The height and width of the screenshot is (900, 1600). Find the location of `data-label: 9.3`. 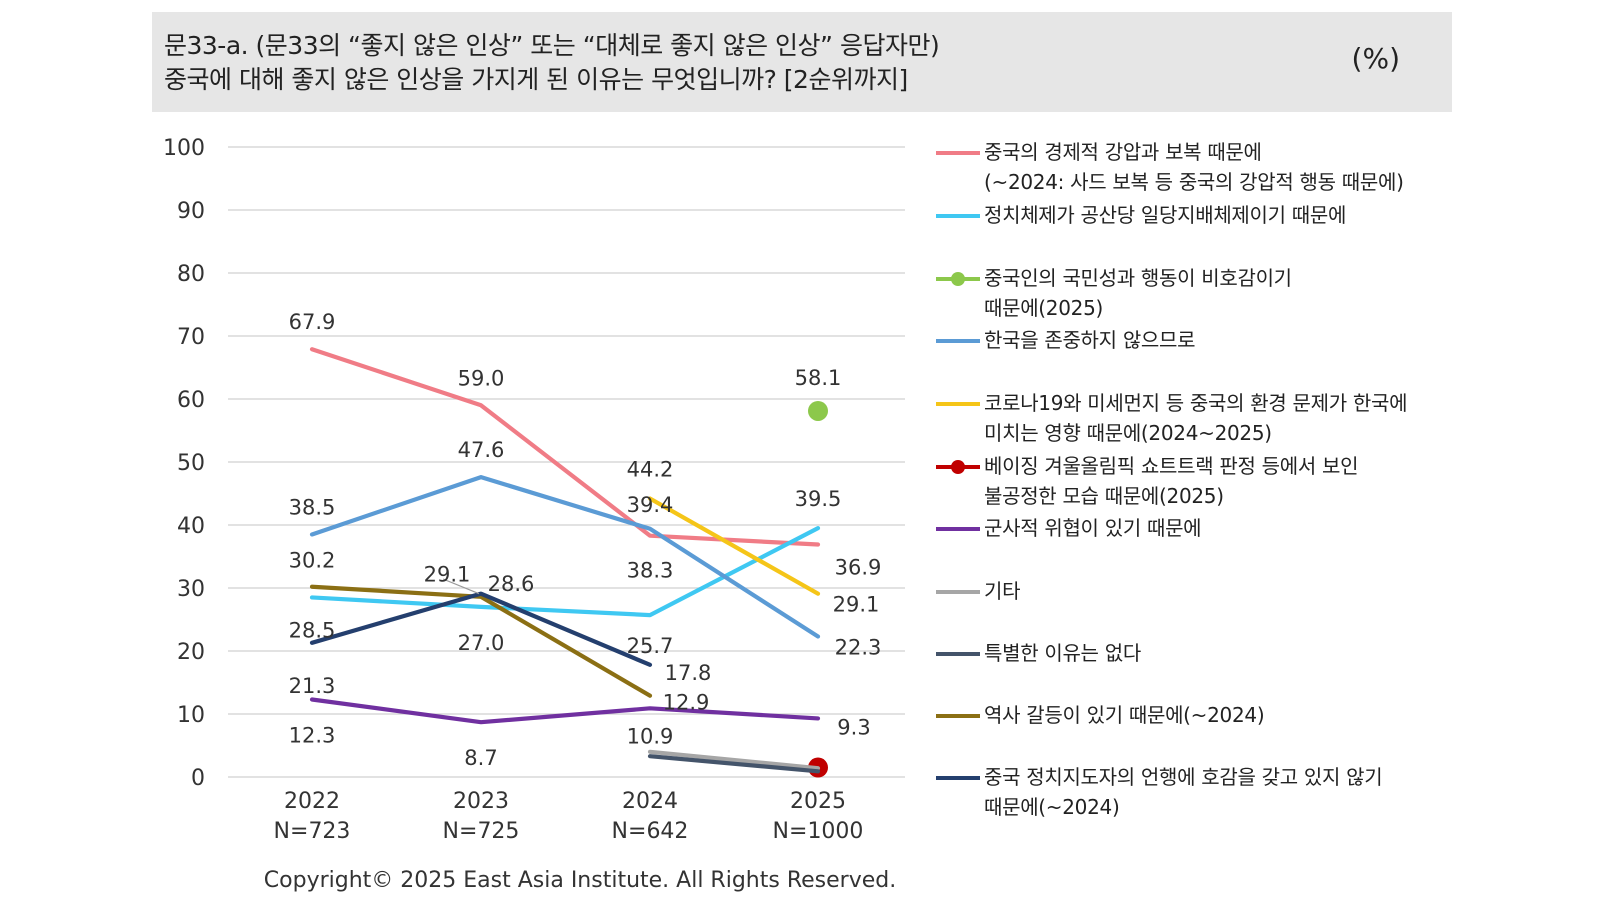

data-label: 9.3 is located at coordinates (853, 727).